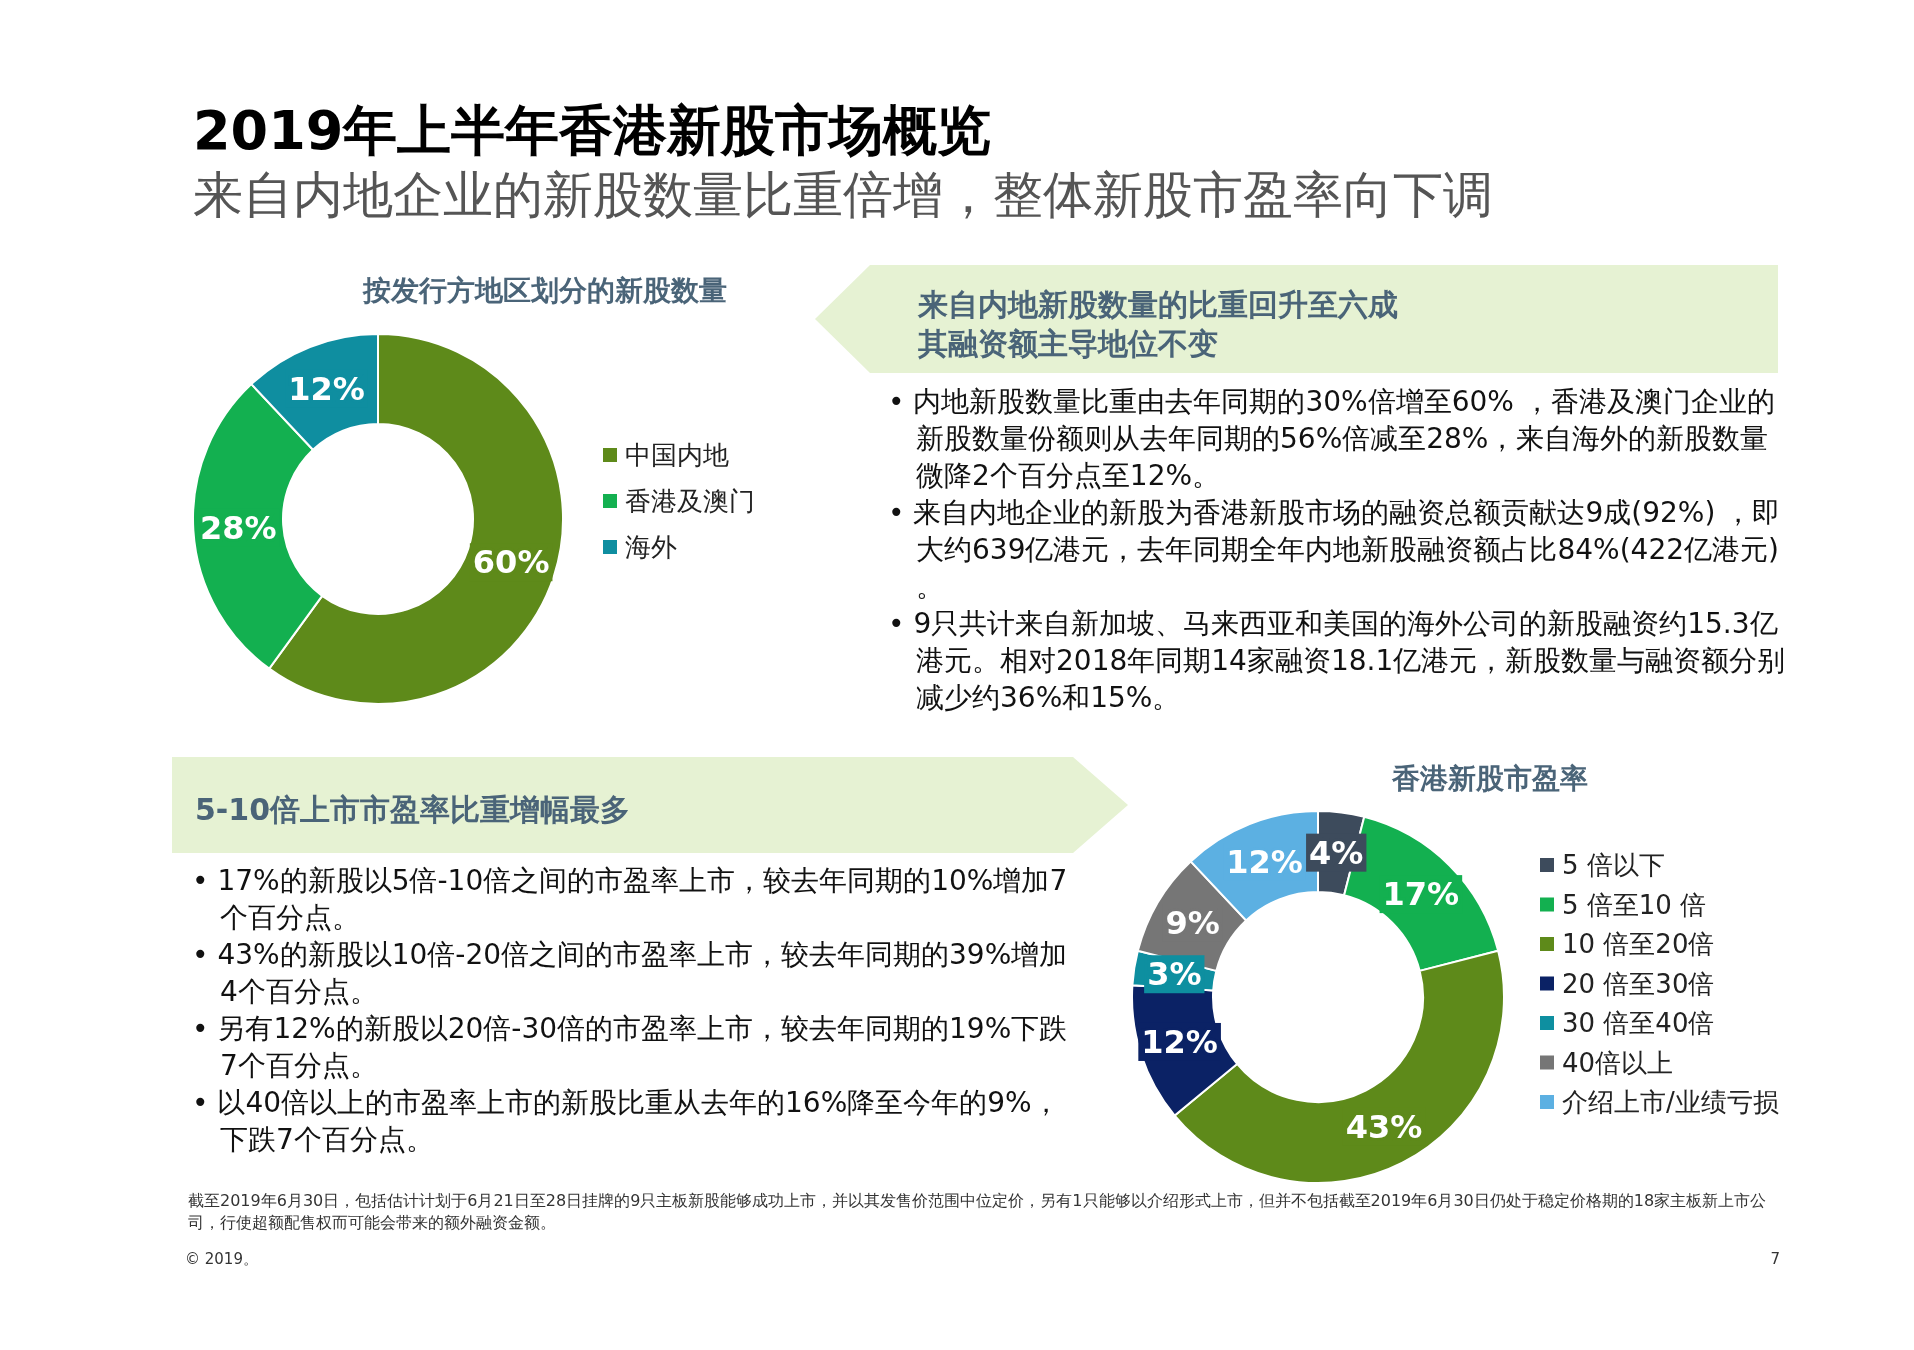 The height and width of the screenshot is (1350, 1914). Describe the element at coordinates (630, 899) in the screenshot. I see `text: • 17%的新股以5倍-10倍之间的市盈率上市，较去年同期的10%增加7个百分点。` at that location.